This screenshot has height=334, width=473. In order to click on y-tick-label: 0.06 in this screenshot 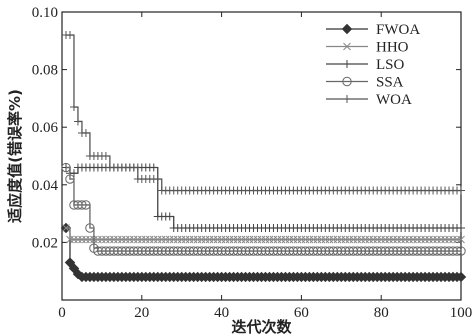, I will do `click(45, 128)`.